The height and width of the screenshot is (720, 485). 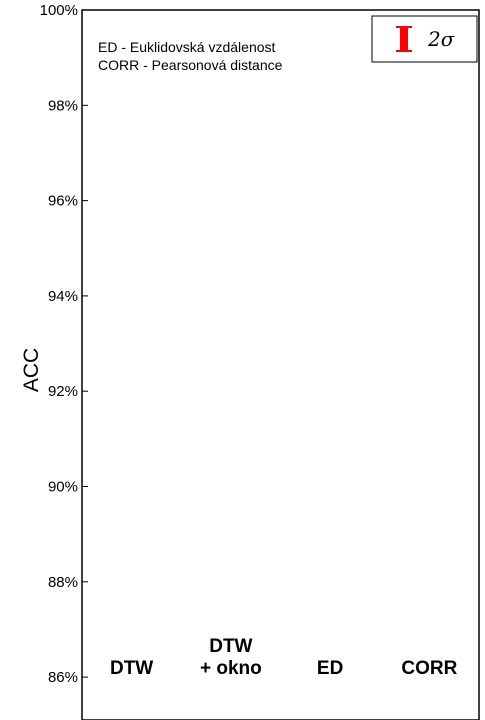 What do you see at coordinates (404, 39) in the screenshot?
I see `legend-error-icon` at bounding box center [404, 39].